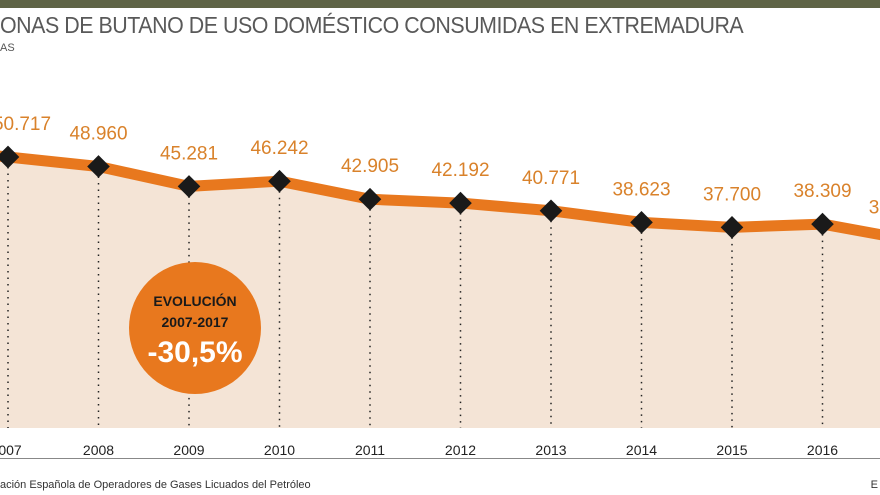  What do you see at coordinates (460, 450) in the screenshot?
I see `x-tick-label: 2012` at bounding box center [460, 450].